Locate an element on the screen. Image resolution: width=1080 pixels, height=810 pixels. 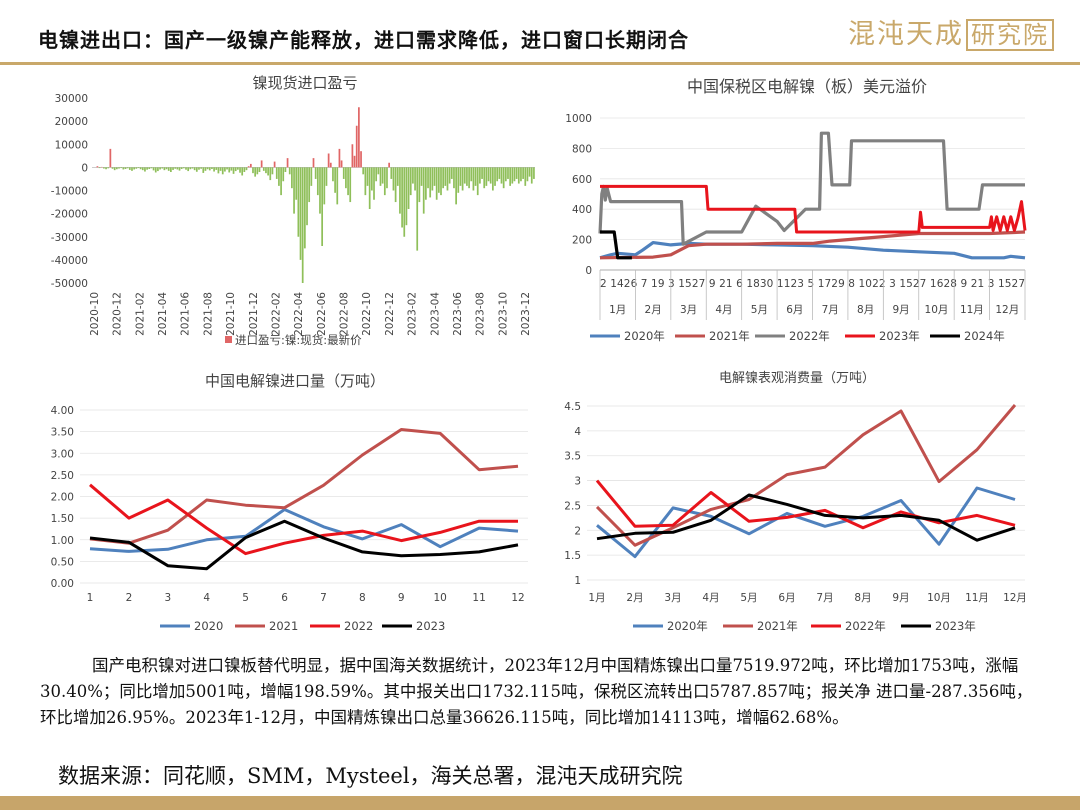
x-tick-label: 7月 is located at coordinates (824, 598).